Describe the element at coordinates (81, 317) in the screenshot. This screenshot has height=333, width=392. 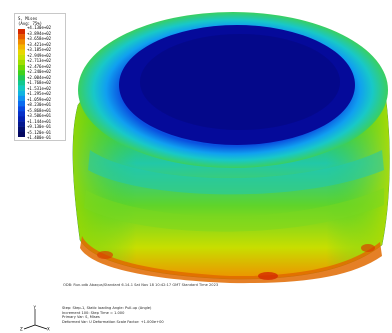
I see `info-primary-var: Primary Var: S, Mises` at that location.